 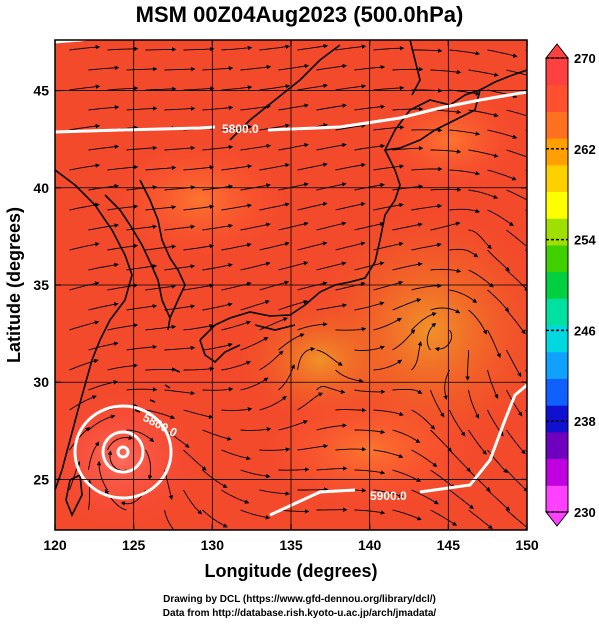 I want to click on colorbar-min-arrow, so click(x=557, y=519).